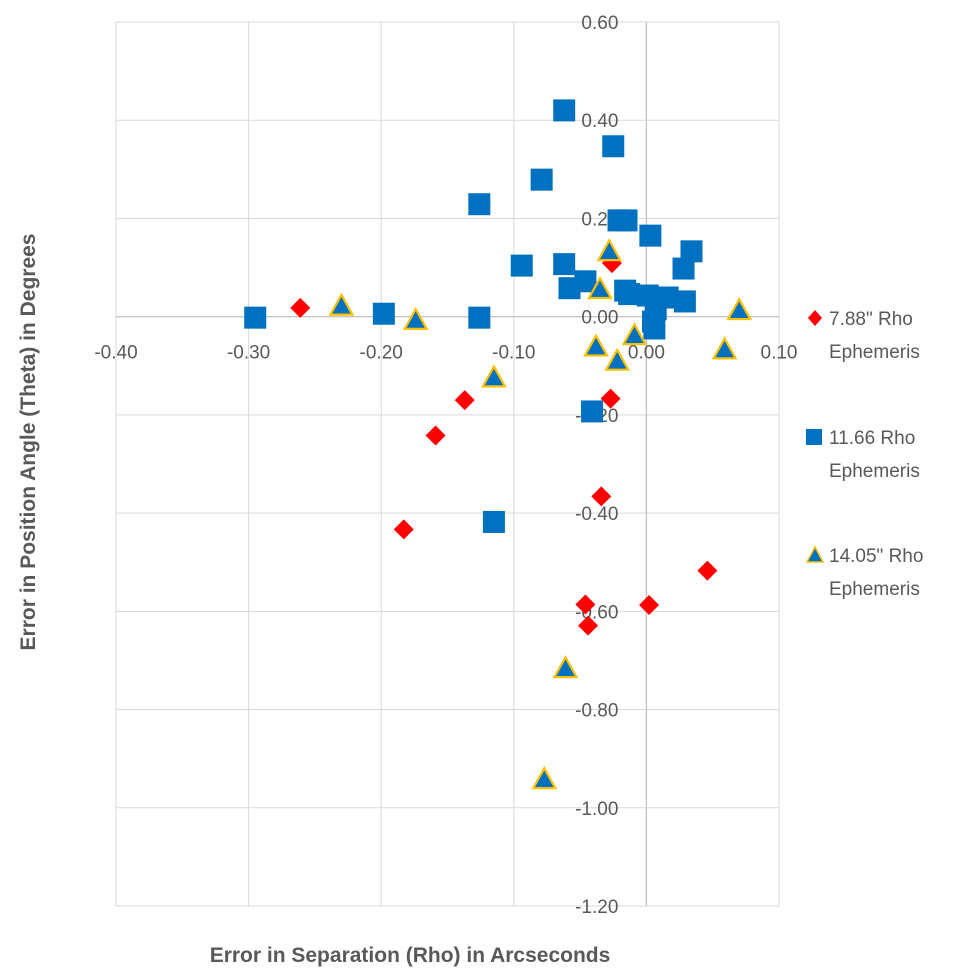 This screenshot has height=978, width=955. I want to click on y-tick-label: -1.20, so click(596, 907).